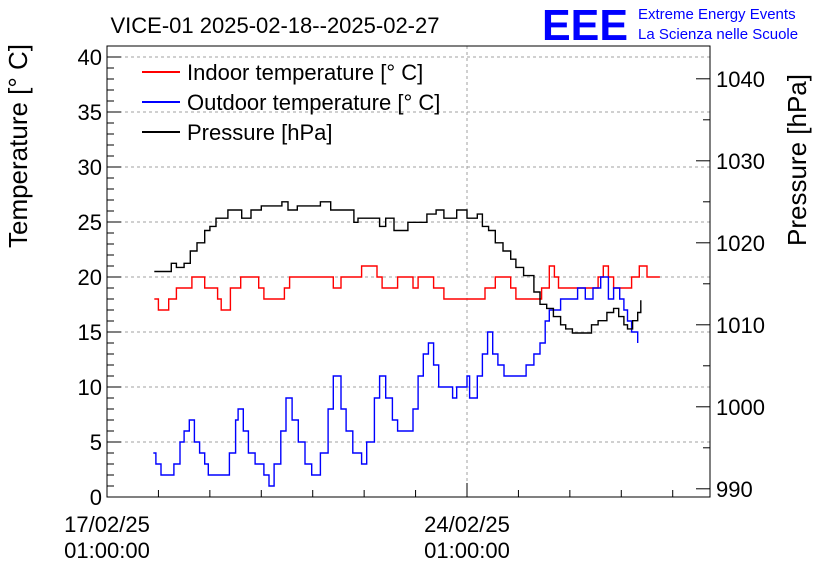 The width and height of the screenshot is (836, 572). I want to click on y-tick-label: 30, so click(90, 167).